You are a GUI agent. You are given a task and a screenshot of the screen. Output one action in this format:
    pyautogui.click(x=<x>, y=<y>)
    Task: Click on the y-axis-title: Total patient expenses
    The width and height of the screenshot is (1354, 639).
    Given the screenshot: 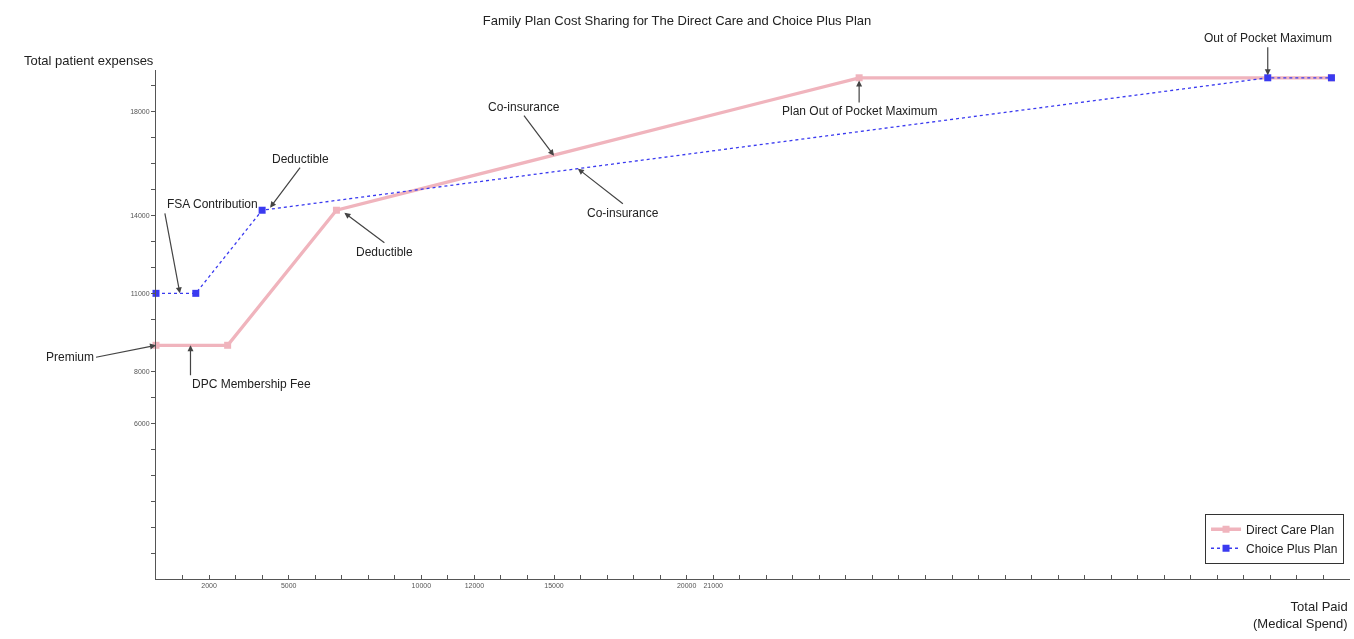 What is the action you would take?
    pyautogui.click(x=89, y=60)
    